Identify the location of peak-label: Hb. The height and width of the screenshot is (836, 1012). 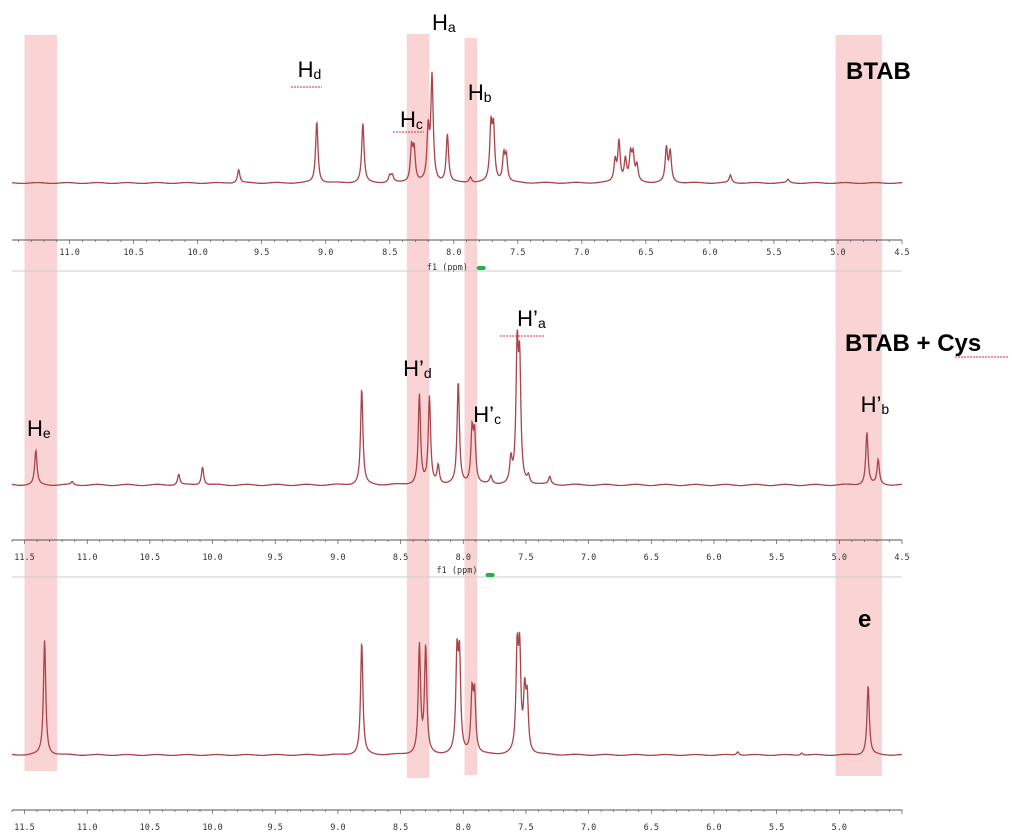
(480, 92).